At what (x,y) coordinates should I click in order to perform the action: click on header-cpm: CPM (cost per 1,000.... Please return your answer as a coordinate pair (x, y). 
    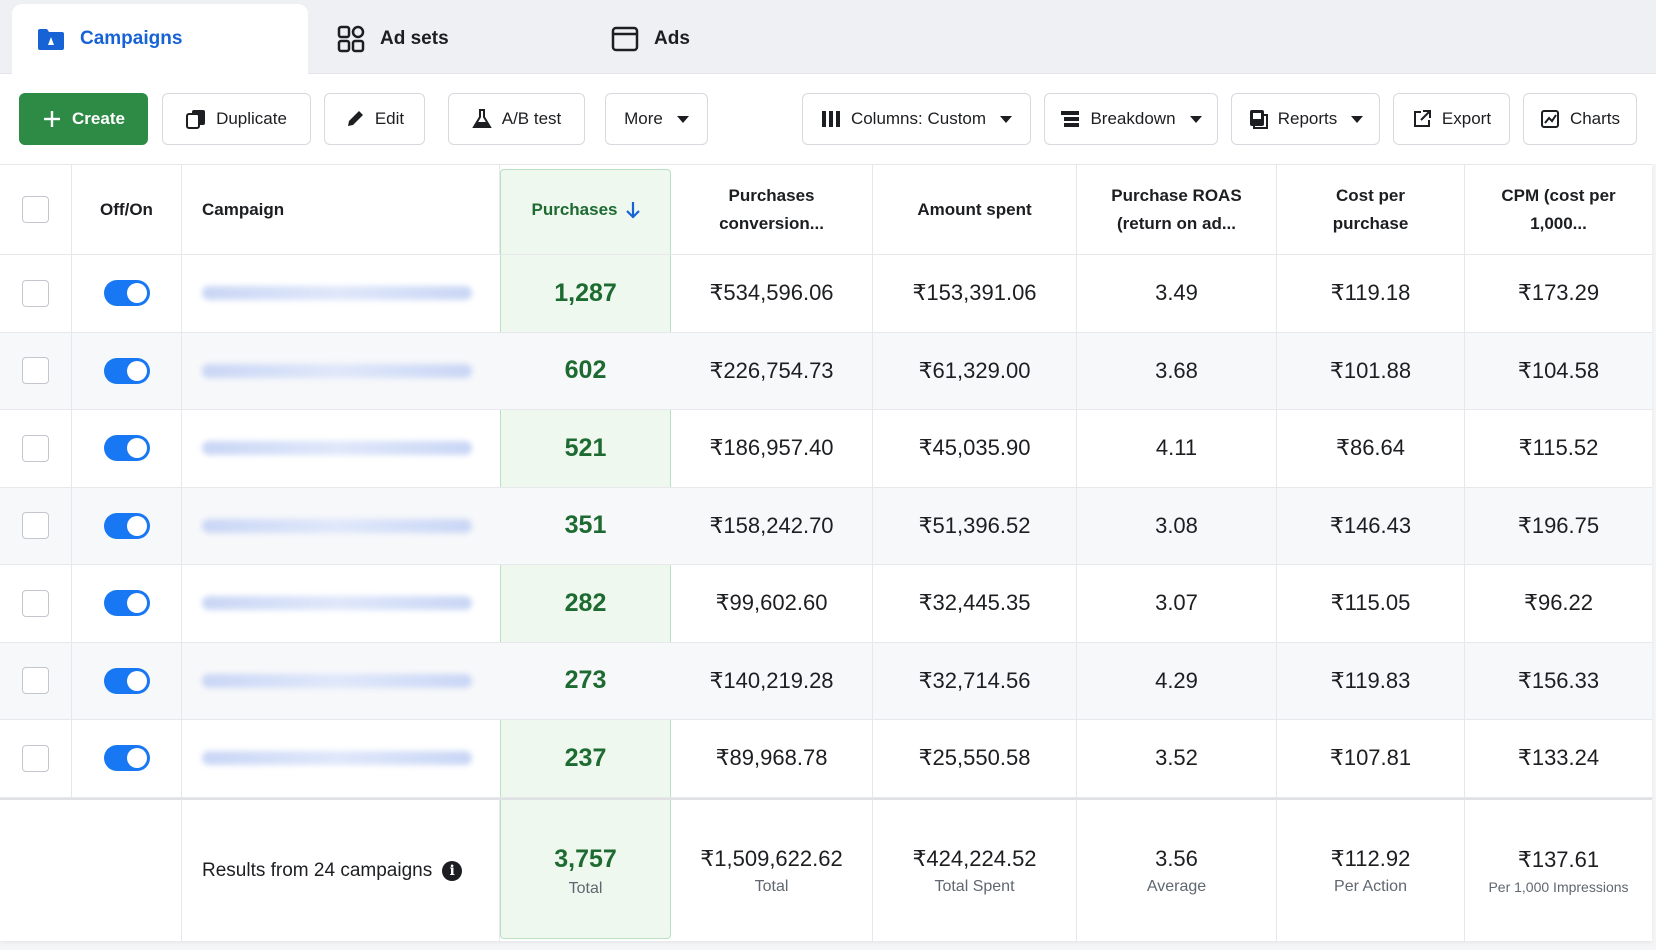
    Looking at the image, I should click on (1558, 209).